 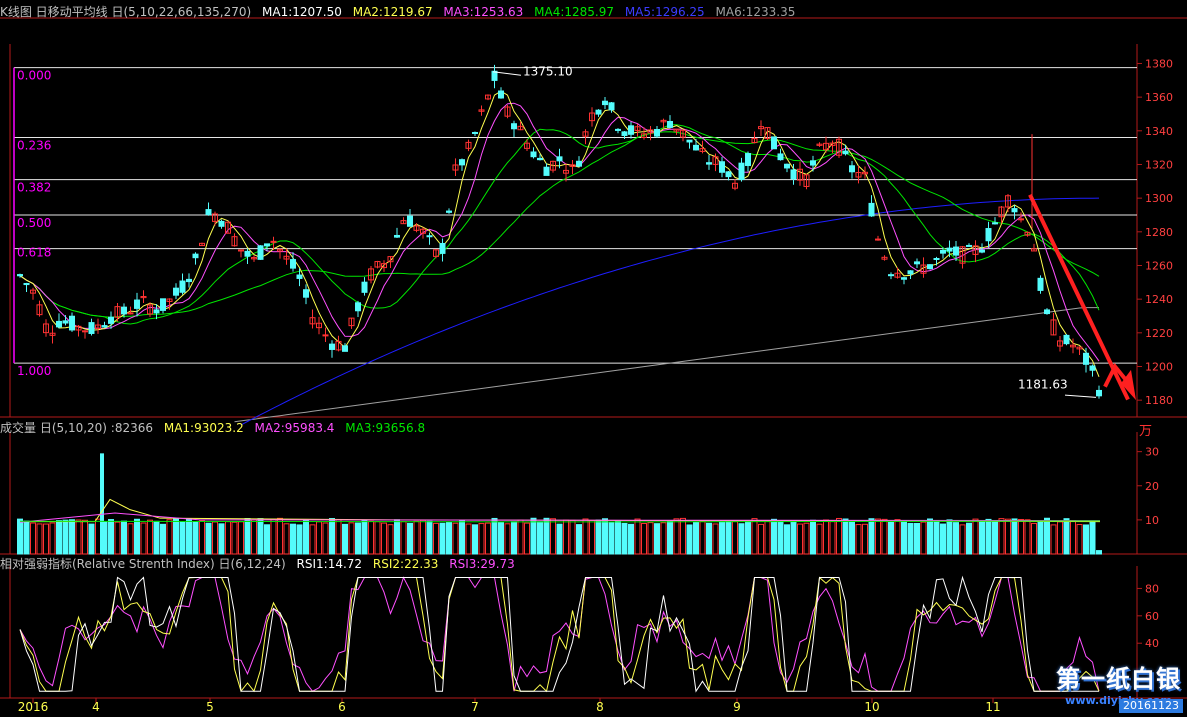 What do you see at coordinates (203, 428) in the screenshot?
I see `vol-ma1-value: MA1:93023.2` at bounding box center [203, 428].